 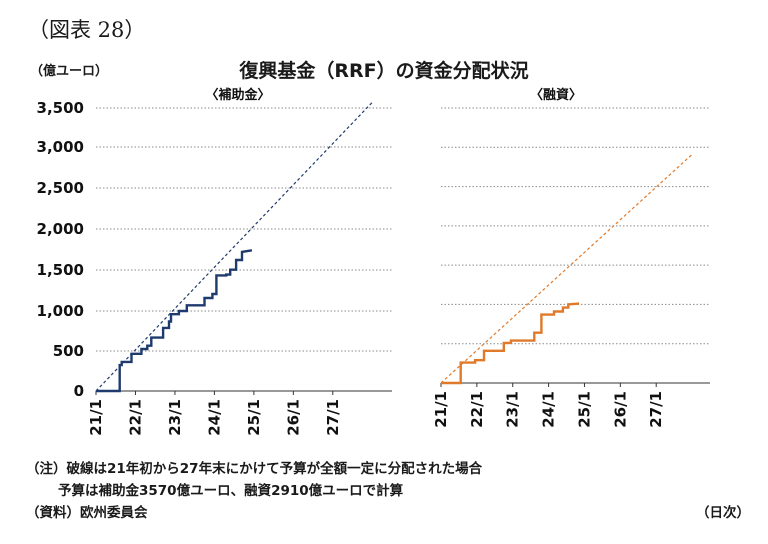 I want to click on y-axis-unit: （億ユーロ）, so click(x=69, y=71).